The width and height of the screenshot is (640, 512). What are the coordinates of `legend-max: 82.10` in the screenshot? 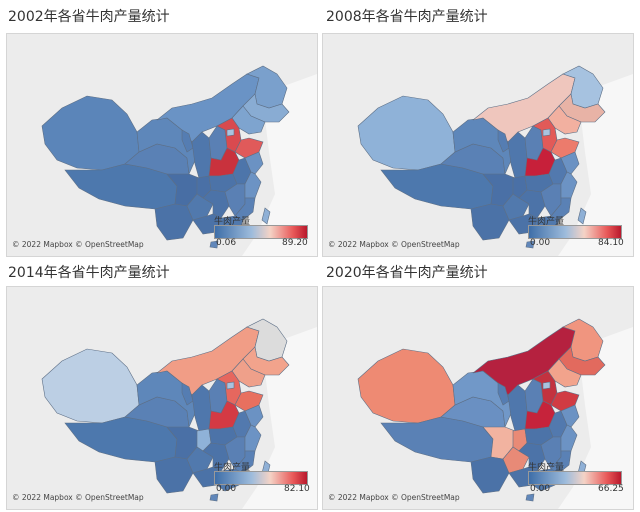 It's located at (297, 489).